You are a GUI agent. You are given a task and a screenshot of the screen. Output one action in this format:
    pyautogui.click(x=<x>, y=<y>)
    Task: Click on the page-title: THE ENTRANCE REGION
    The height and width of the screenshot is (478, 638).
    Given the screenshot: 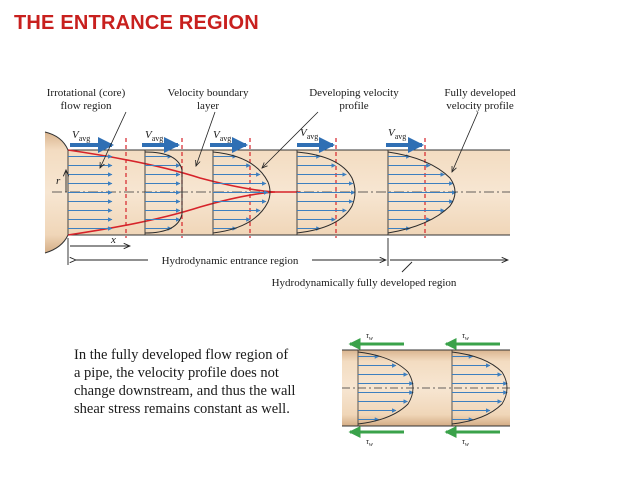 What is the action you would take?
    pyautogui.click(x=136, y=23)
    